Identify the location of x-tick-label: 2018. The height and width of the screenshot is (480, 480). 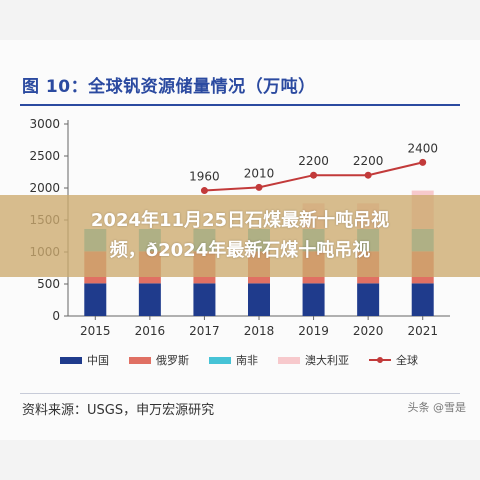
(259, 331).